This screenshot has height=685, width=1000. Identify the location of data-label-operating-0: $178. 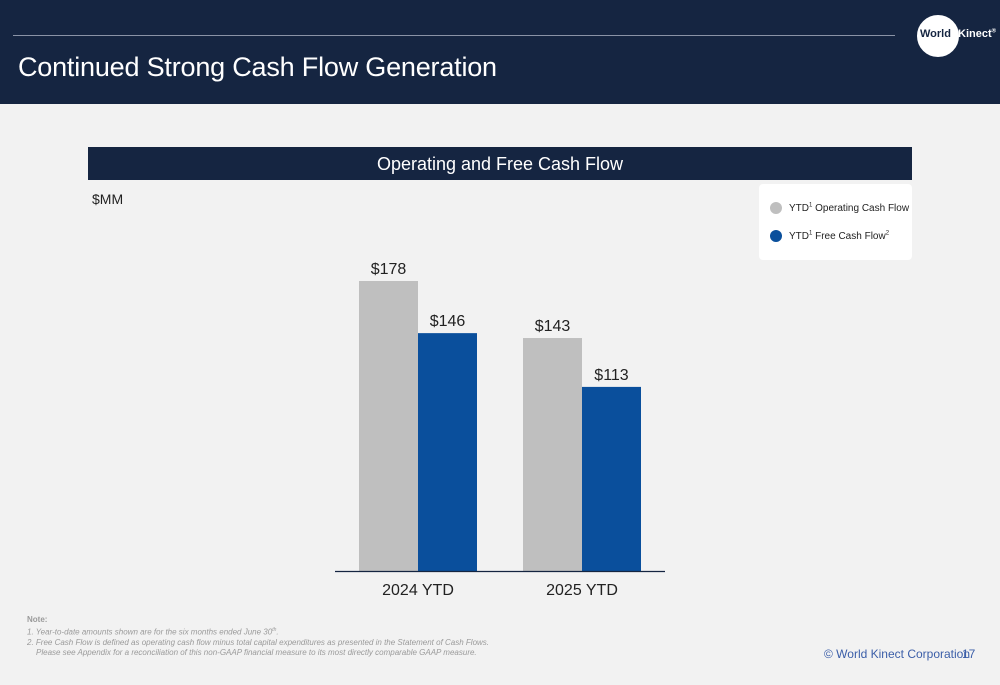
(389, 269).